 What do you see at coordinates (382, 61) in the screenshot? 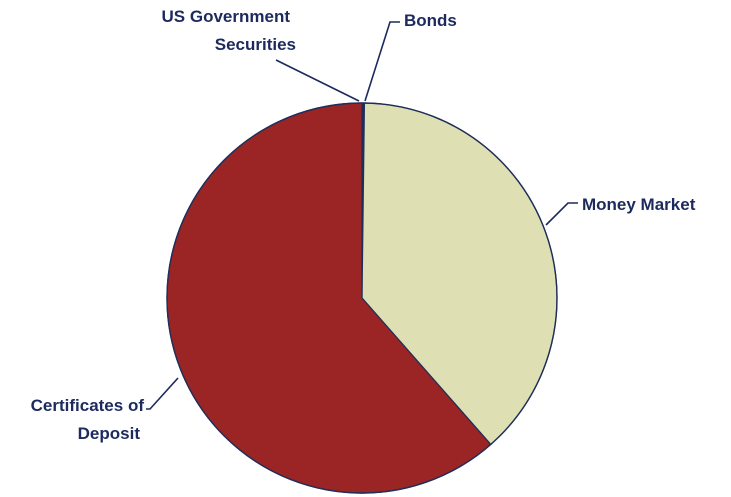
I see `leader-line-bonds` at bounding box center [382, 61].